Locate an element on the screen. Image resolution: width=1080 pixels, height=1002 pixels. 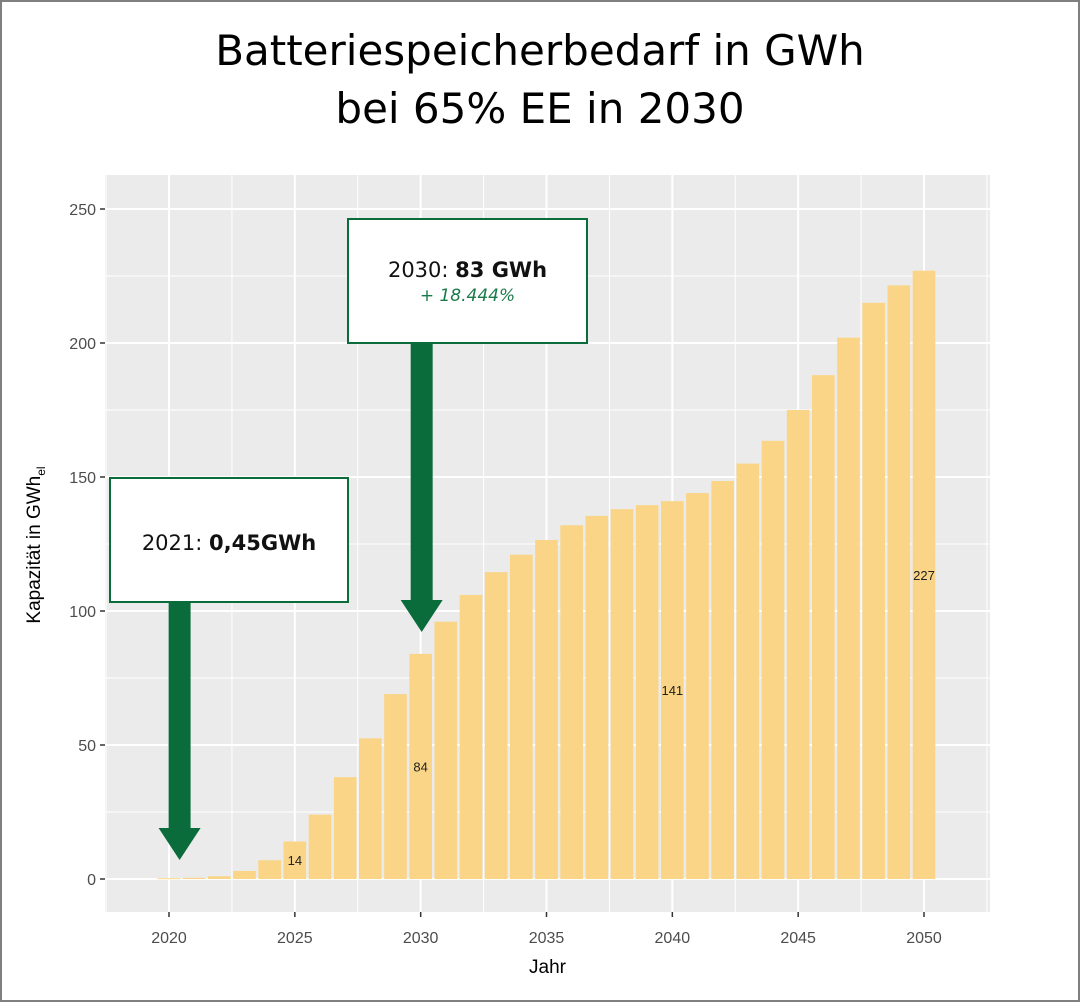
bar-2021 is located at coordinates (194, 878).